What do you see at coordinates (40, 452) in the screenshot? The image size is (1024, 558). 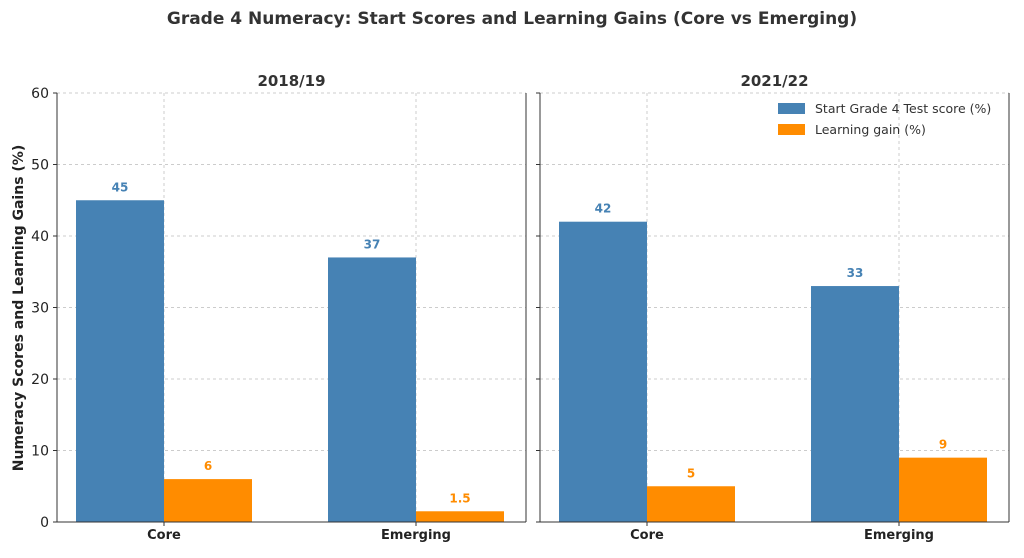 I see `y-tick-label: 10` at bounding box center [40, 452].